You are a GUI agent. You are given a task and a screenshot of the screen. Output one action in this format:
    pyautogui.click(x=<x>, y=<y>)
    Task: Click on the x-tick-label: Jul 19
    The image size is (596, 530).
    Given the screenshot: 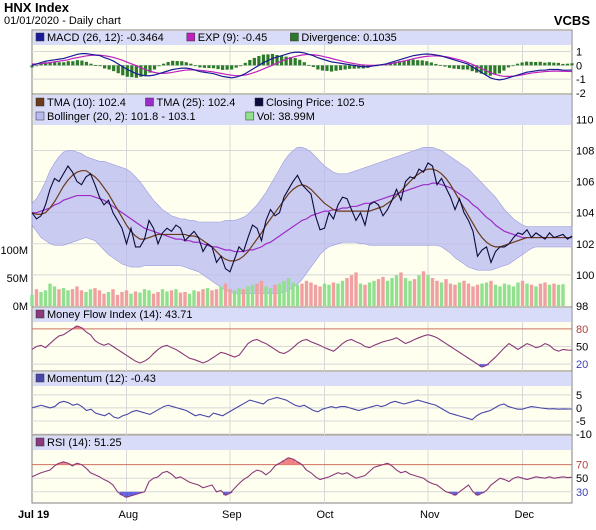 What is the action you would take?
    pyautogui.click(x=33, y=515)
    